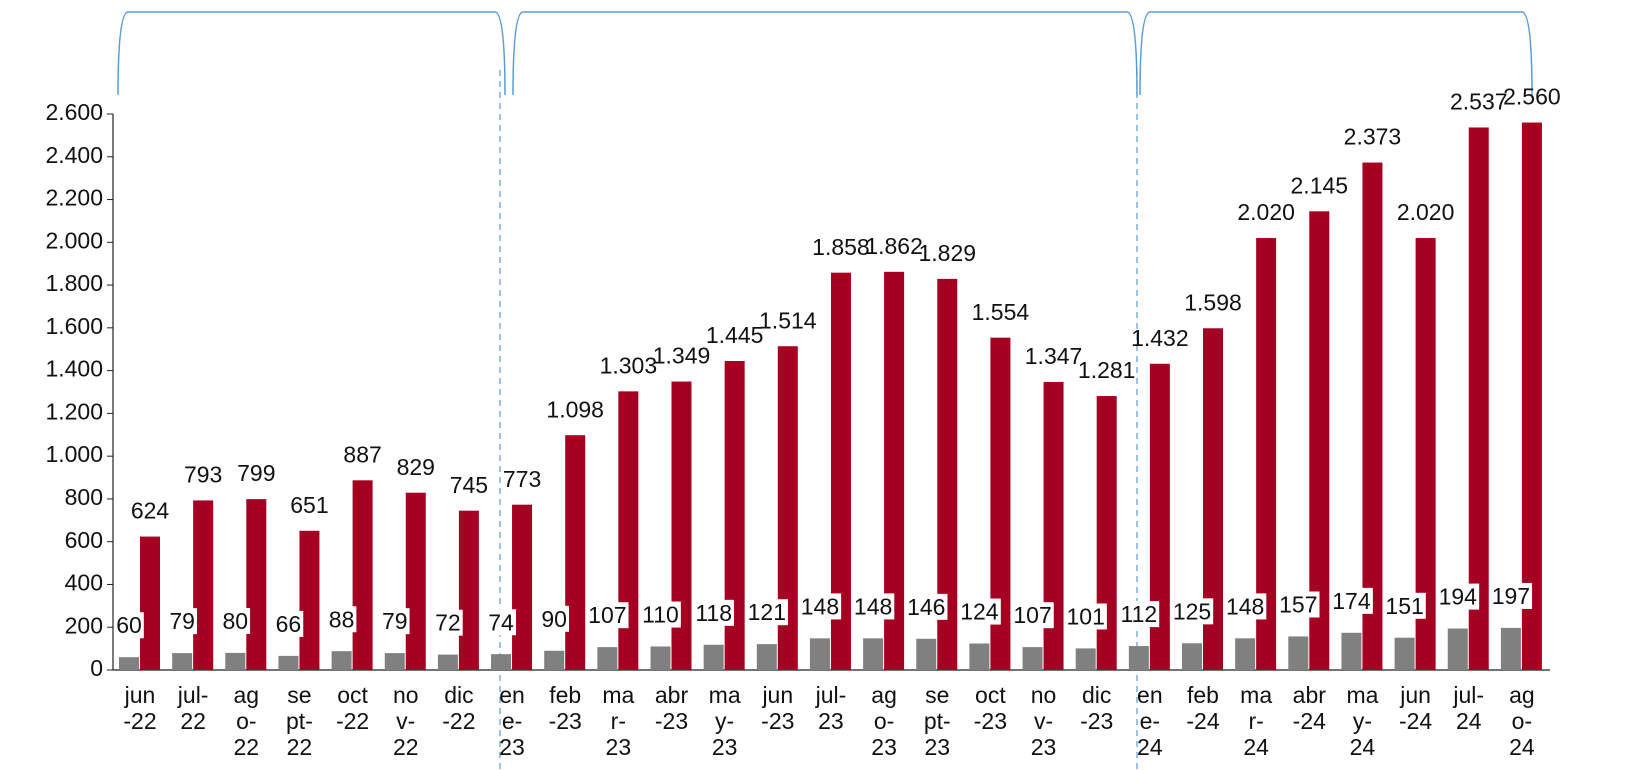 This screenshot has height=770, width=1637. Describe the element at coordinates (74, 454) in the screenshot. I see `y-tick-label: 1.000` at that location.